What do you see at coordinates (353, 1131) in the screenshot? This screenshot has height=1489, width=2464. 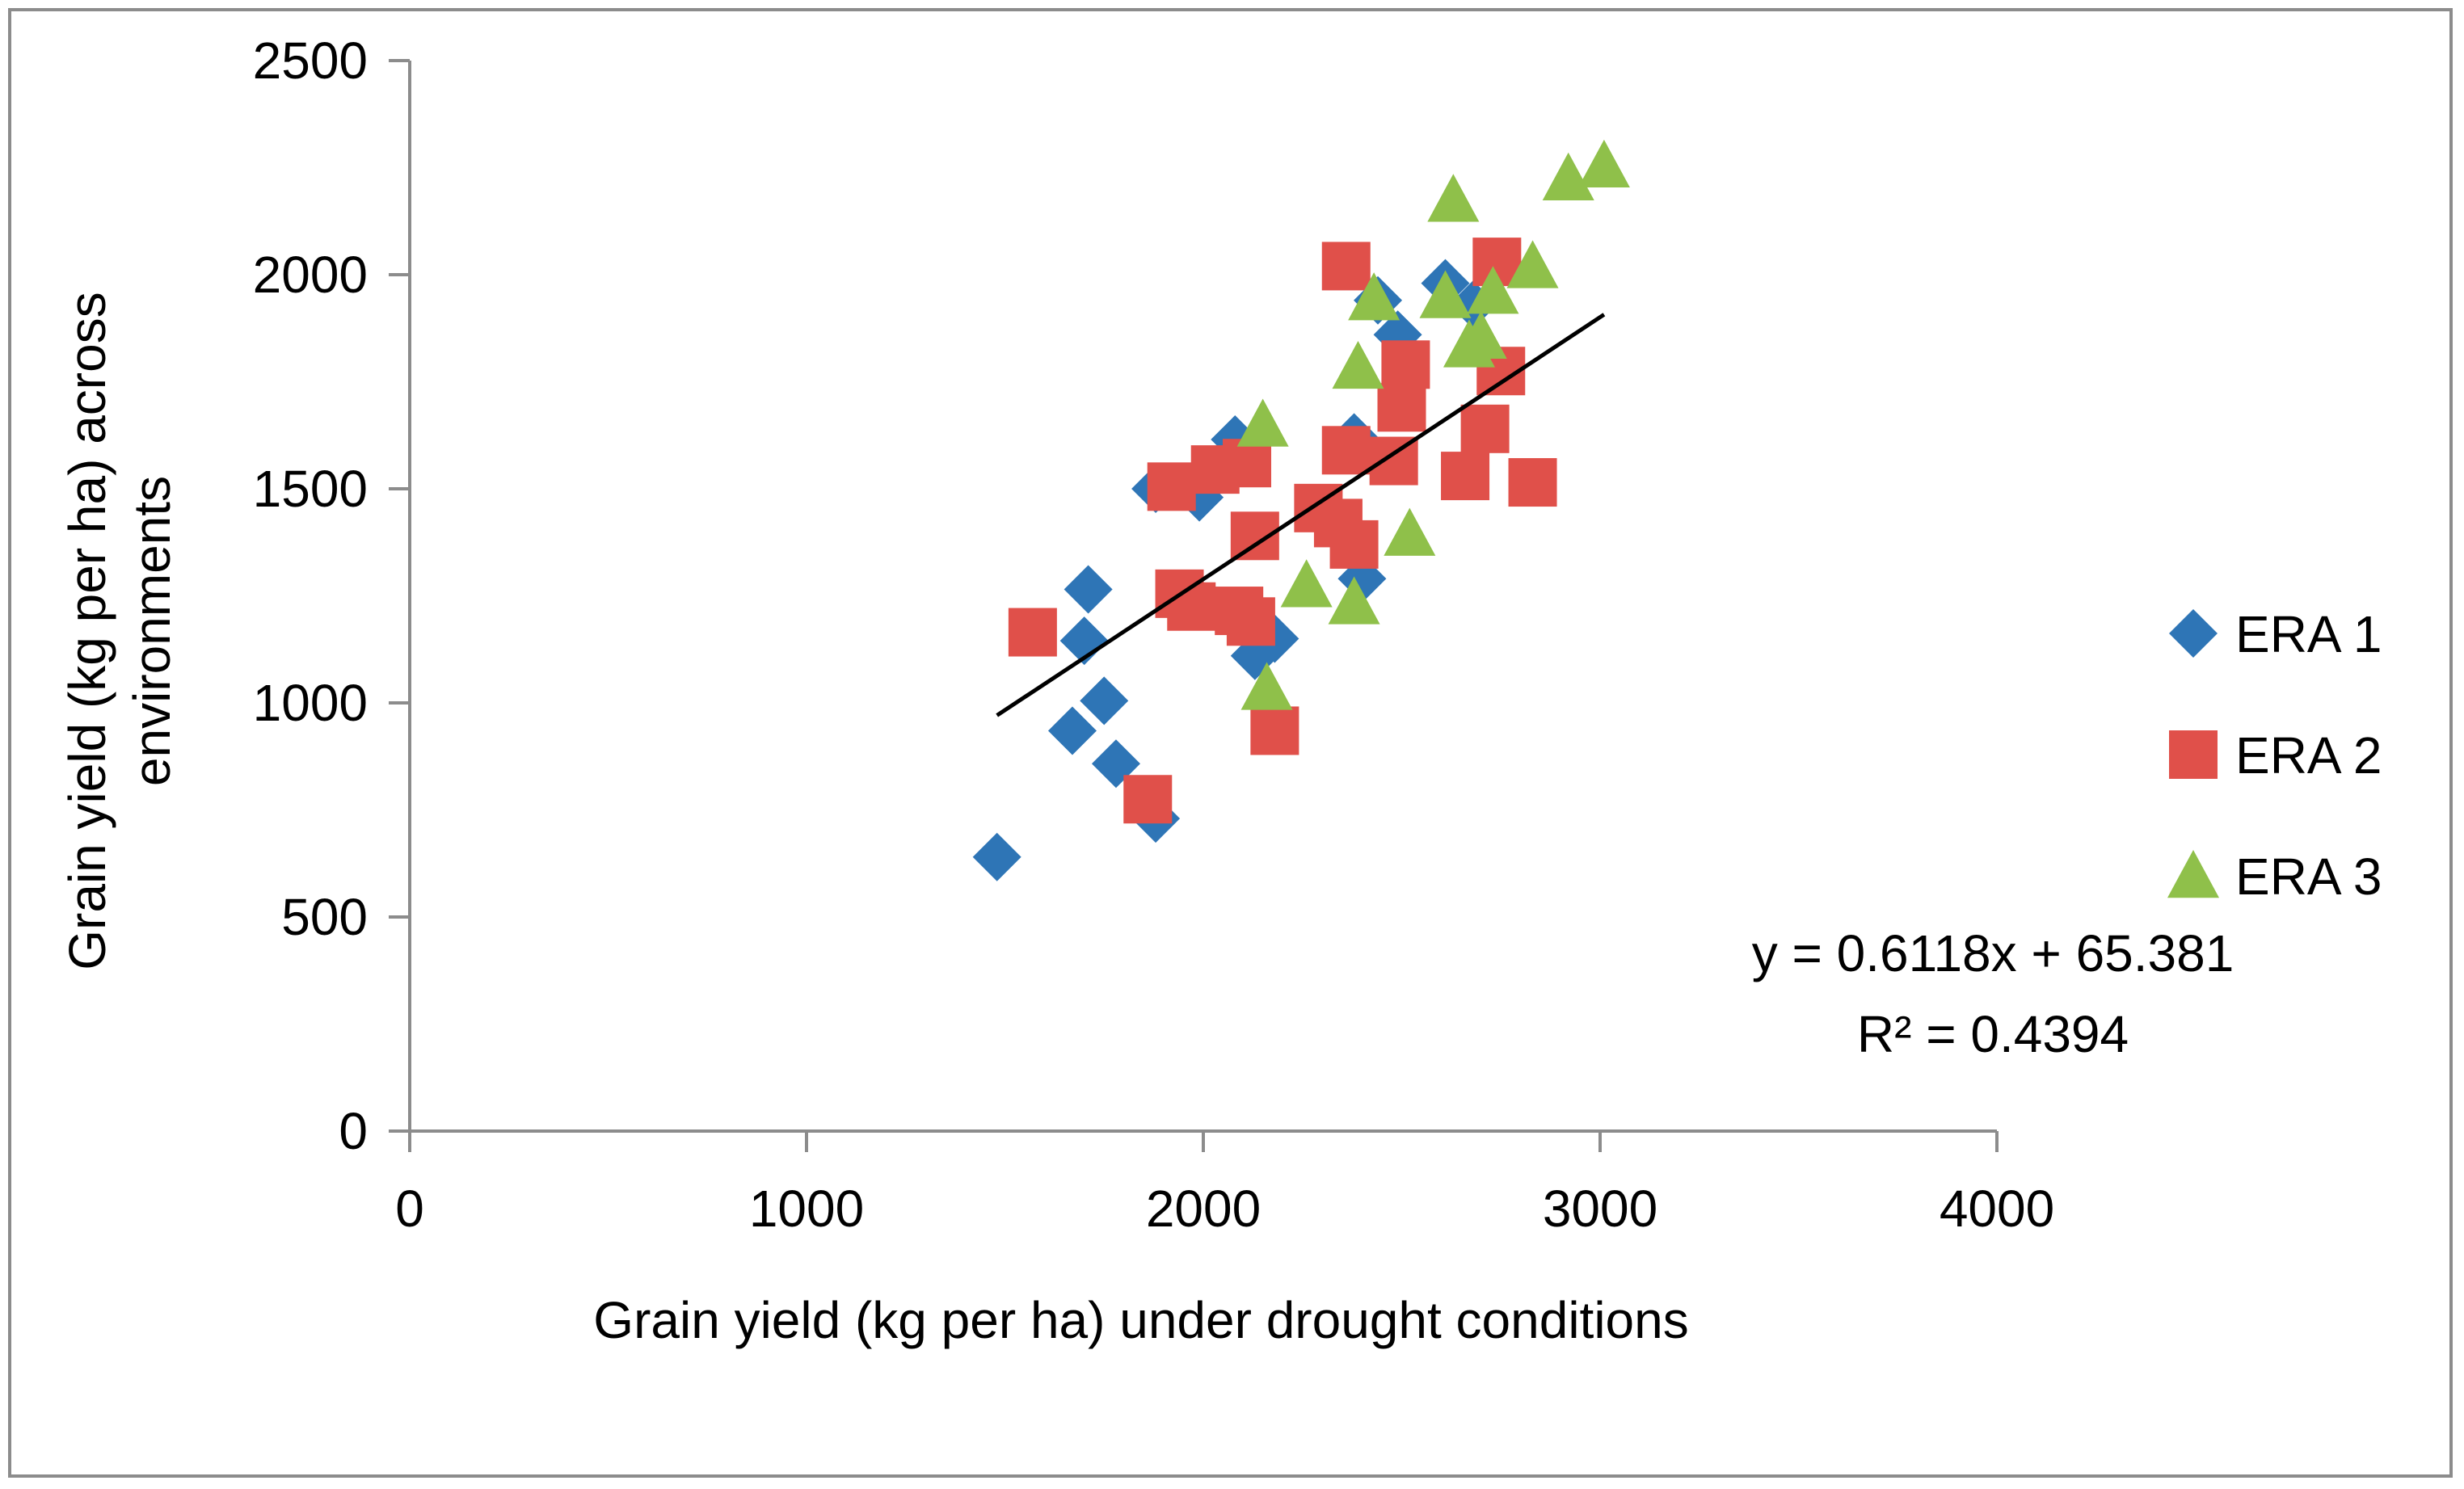 I see `y-tick-label: 0` at bounding box center [353, 1131].